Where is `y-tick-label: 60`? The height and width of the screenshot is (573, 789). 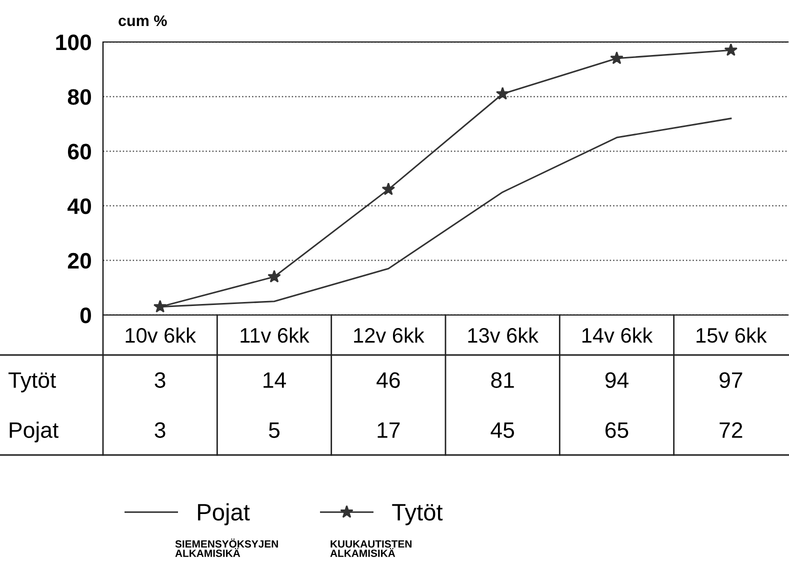 y-tick-label: 60 is located at coordinates (79, 152).